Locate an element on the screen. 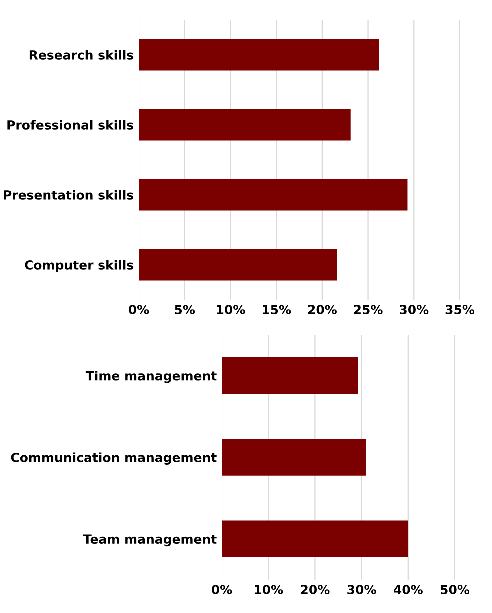 The width and height of the screenshot is (492, 613). x-tick-label: 25% is located at coordinates (368, 310).